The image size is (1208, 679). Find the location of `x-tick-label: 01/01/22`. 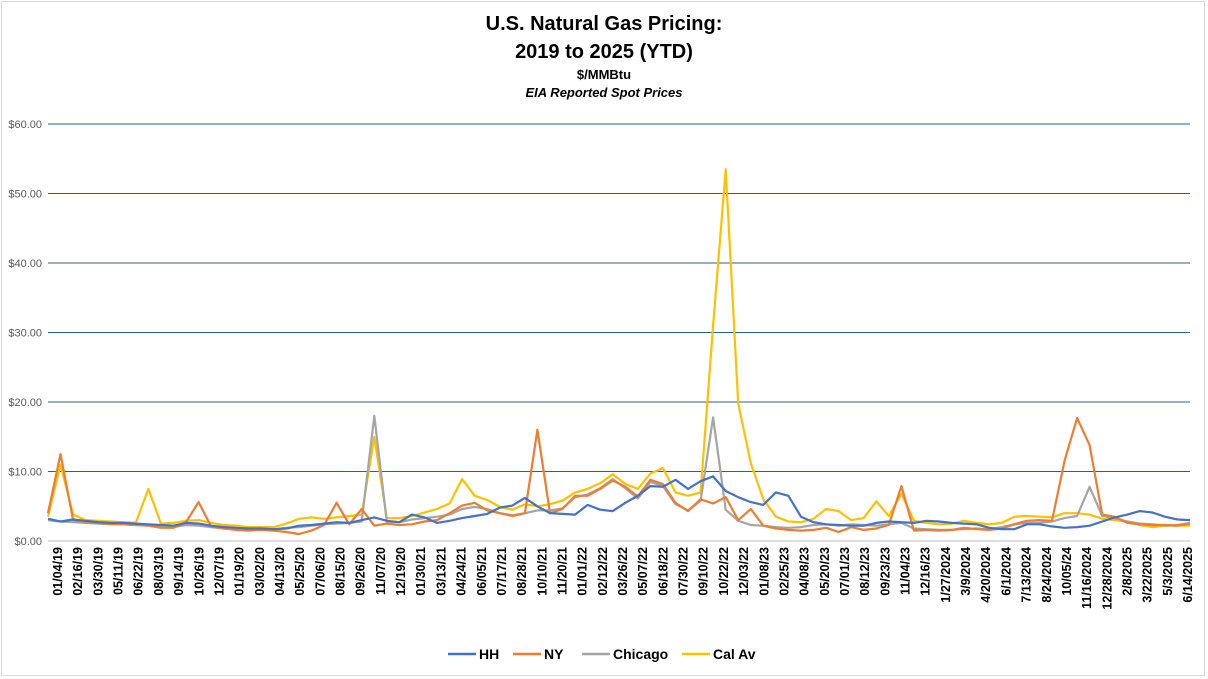

x-tick-label: 01/01/22 is located at coordinates (583, 571).